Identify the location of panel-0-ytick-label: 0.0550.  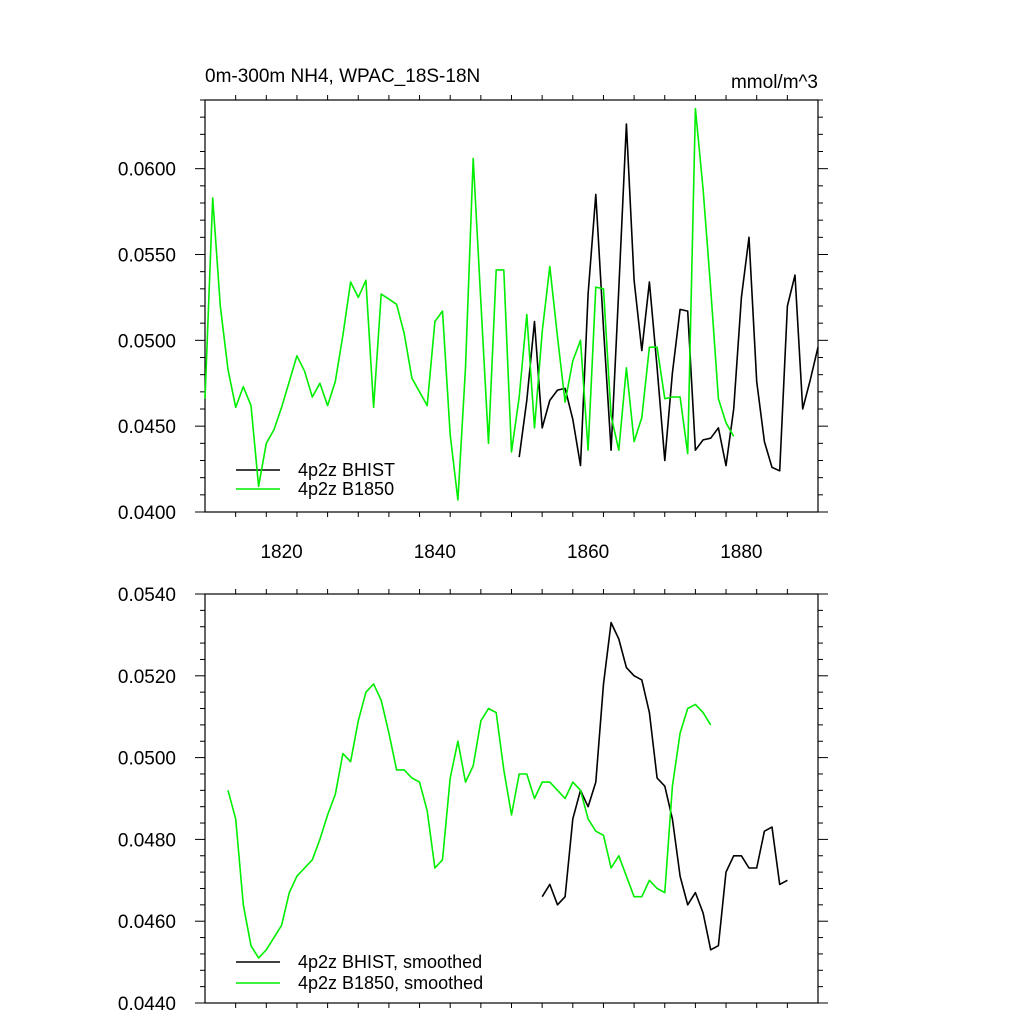
(147, 256).